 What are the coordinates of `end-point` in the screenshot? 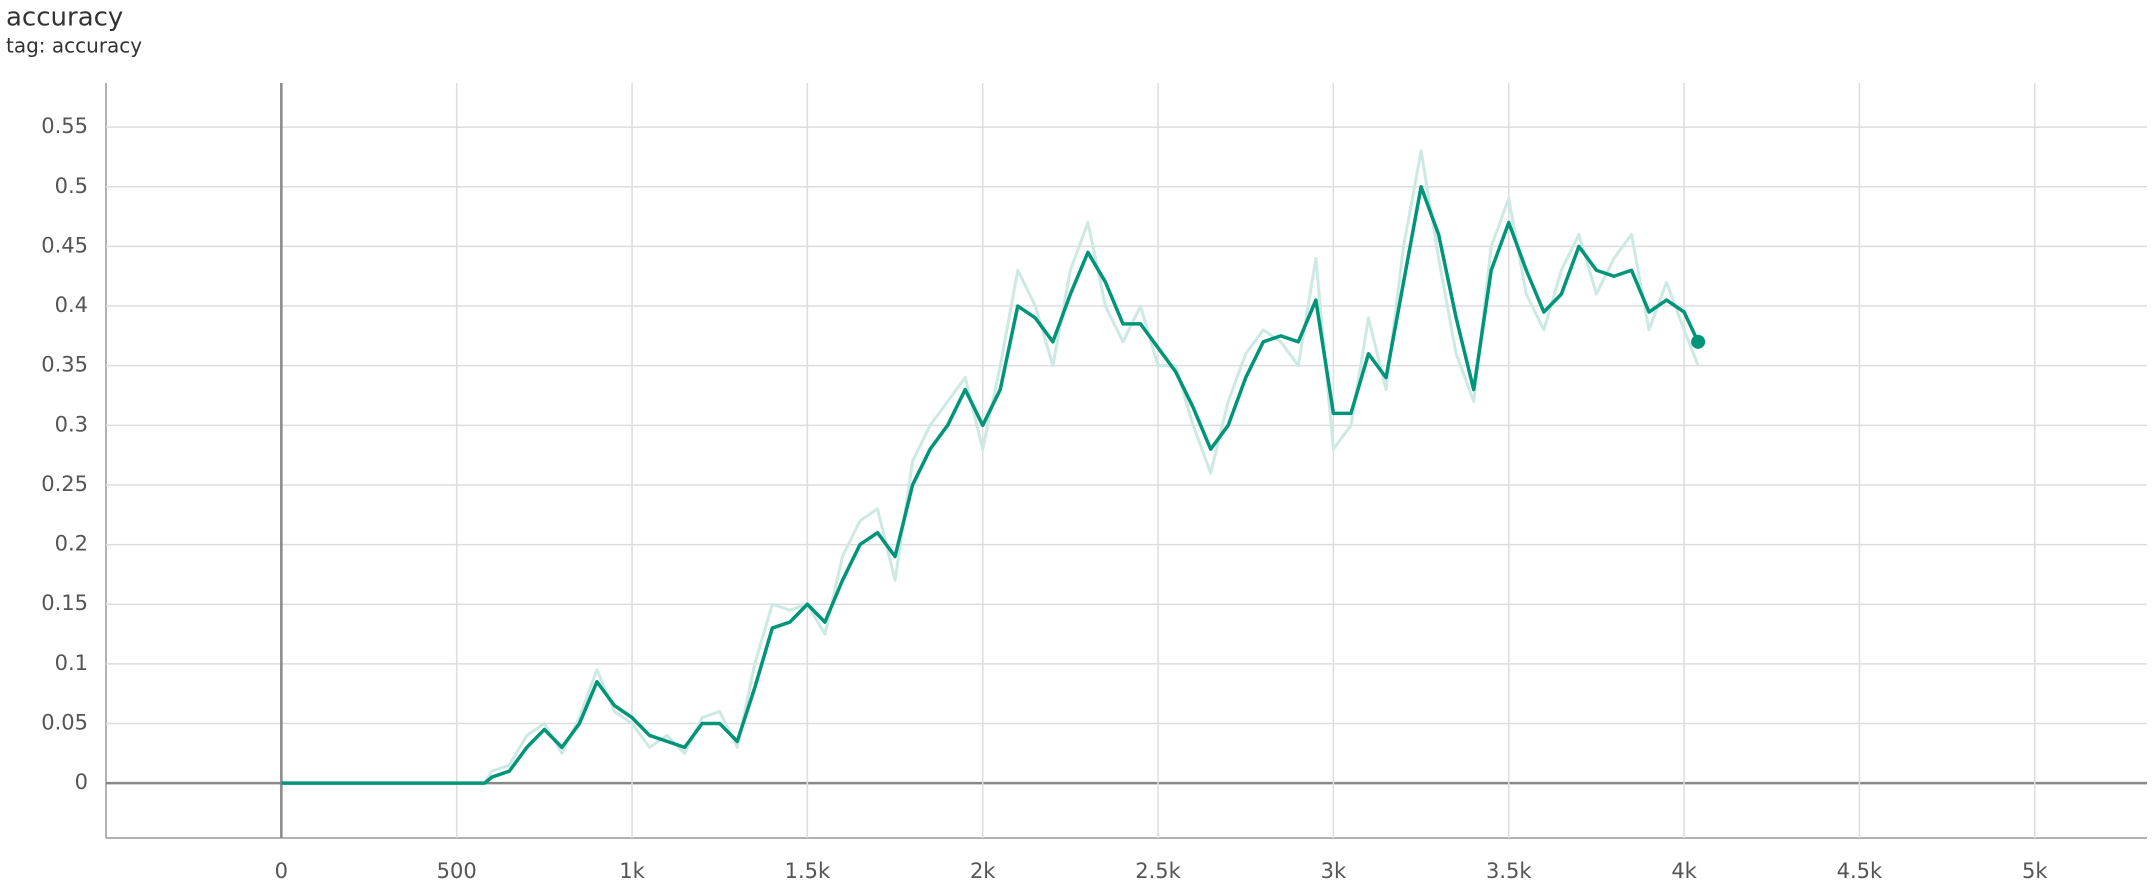 It's located at (1698, 341).